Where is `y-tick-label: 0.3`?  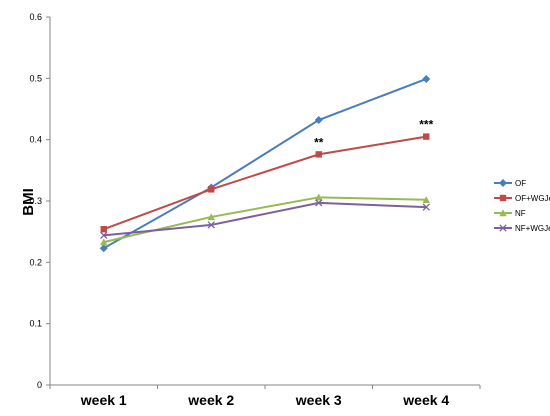 y-tick-label: 0.3 is located at coordinates (35, 201).